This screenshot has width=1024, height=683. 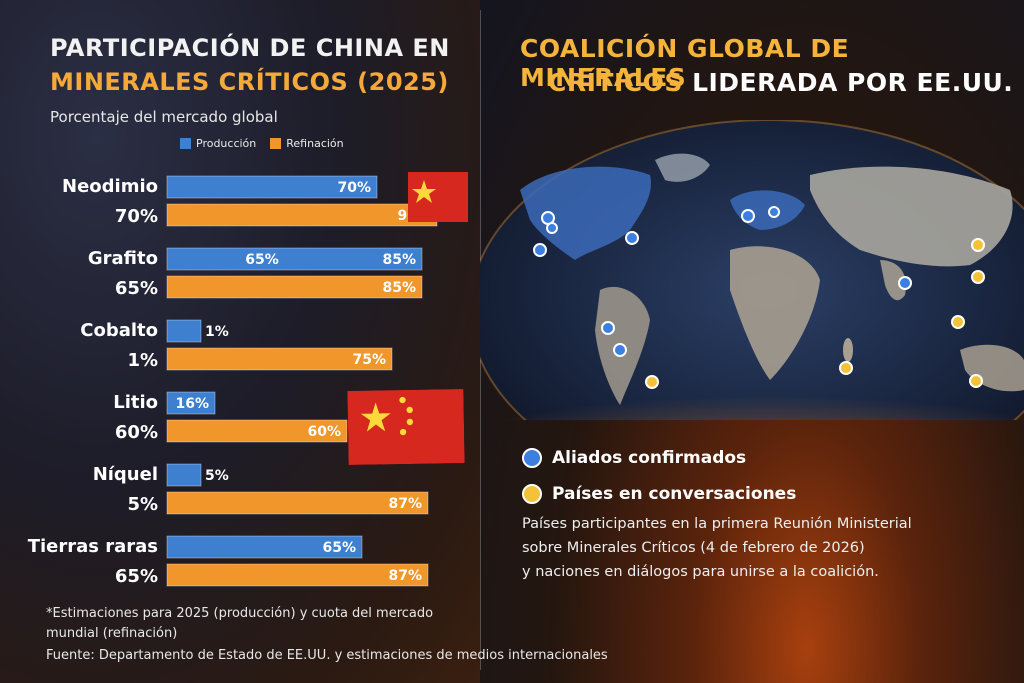 What do you see at coordinates (123, 258) in the screenshot?
I see `category-label: Grafito` at bounding box center [123, 258].